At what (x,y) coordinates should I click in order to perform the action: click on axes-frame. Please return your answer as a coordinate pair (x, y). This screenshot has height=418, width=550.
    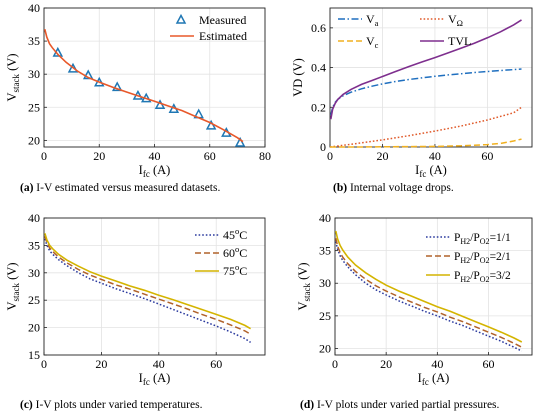
    Looking at the image, I should click on (433, 286).